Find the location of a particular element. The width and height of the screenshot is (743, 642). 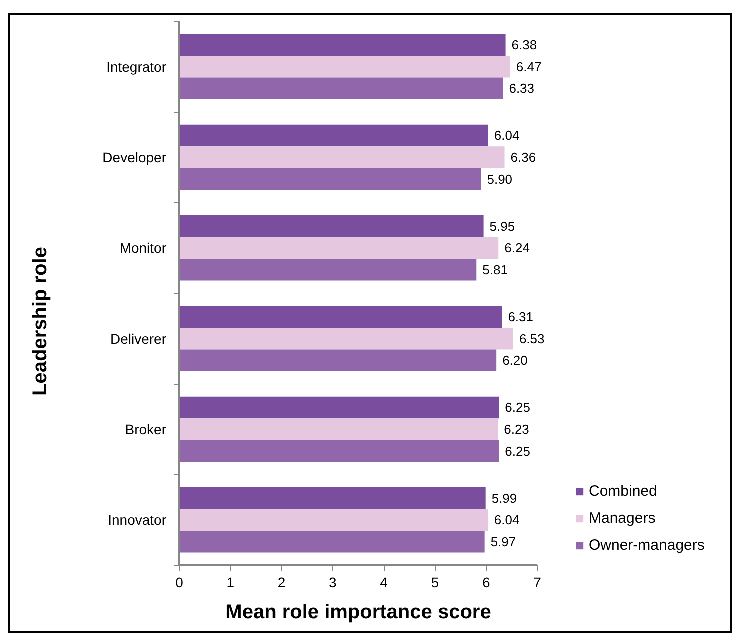

y-tick-label: Deliverer is located at coordinates (138, 338).